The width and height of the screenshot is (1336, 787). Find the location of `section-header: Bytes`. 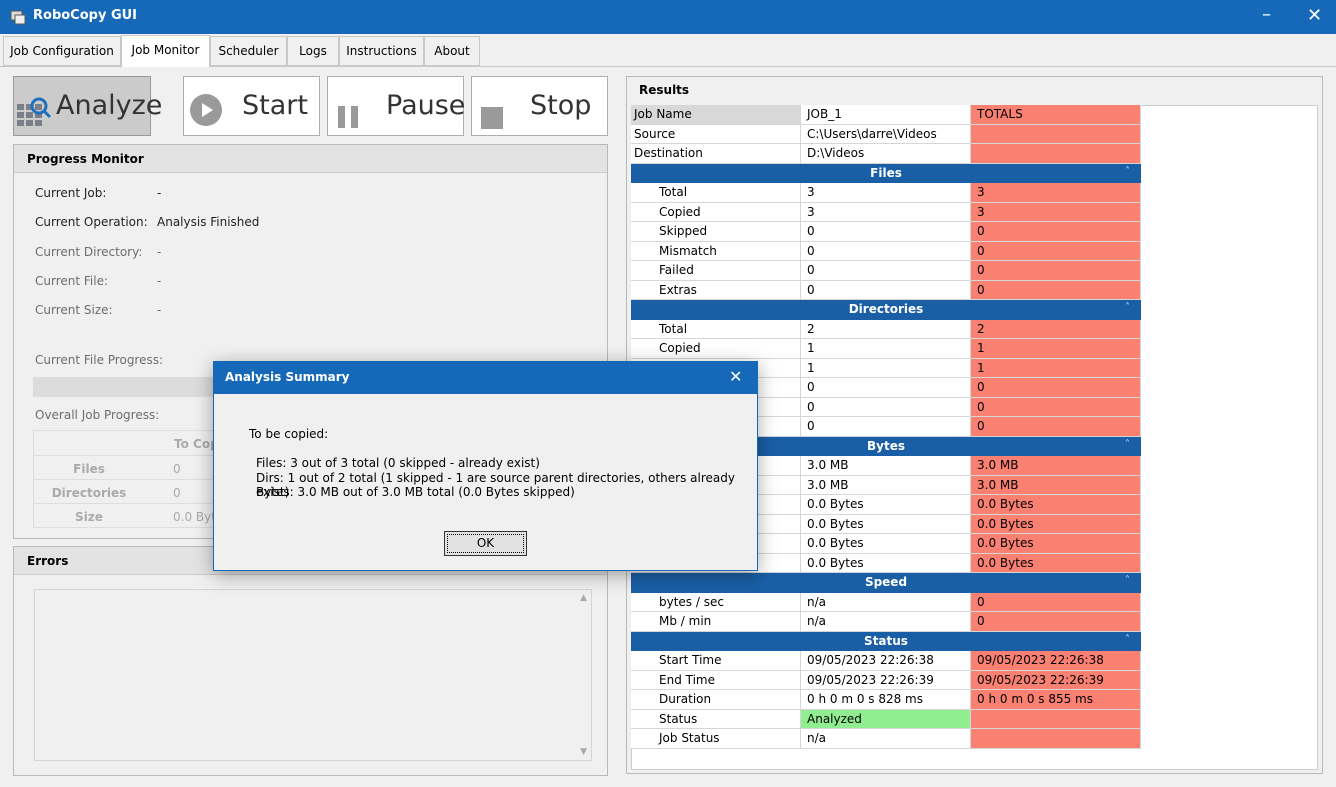

section-header: Bytes is located at coordinates (886, 446).